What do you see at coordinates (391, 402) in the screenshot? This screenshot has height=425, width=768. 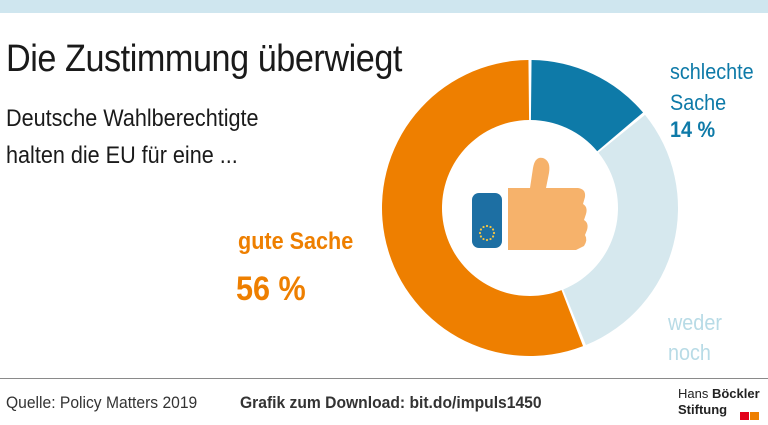 I see `download-link: Grafik zum Download: bit.do/impuls1450` at bounding box center [391, 402].